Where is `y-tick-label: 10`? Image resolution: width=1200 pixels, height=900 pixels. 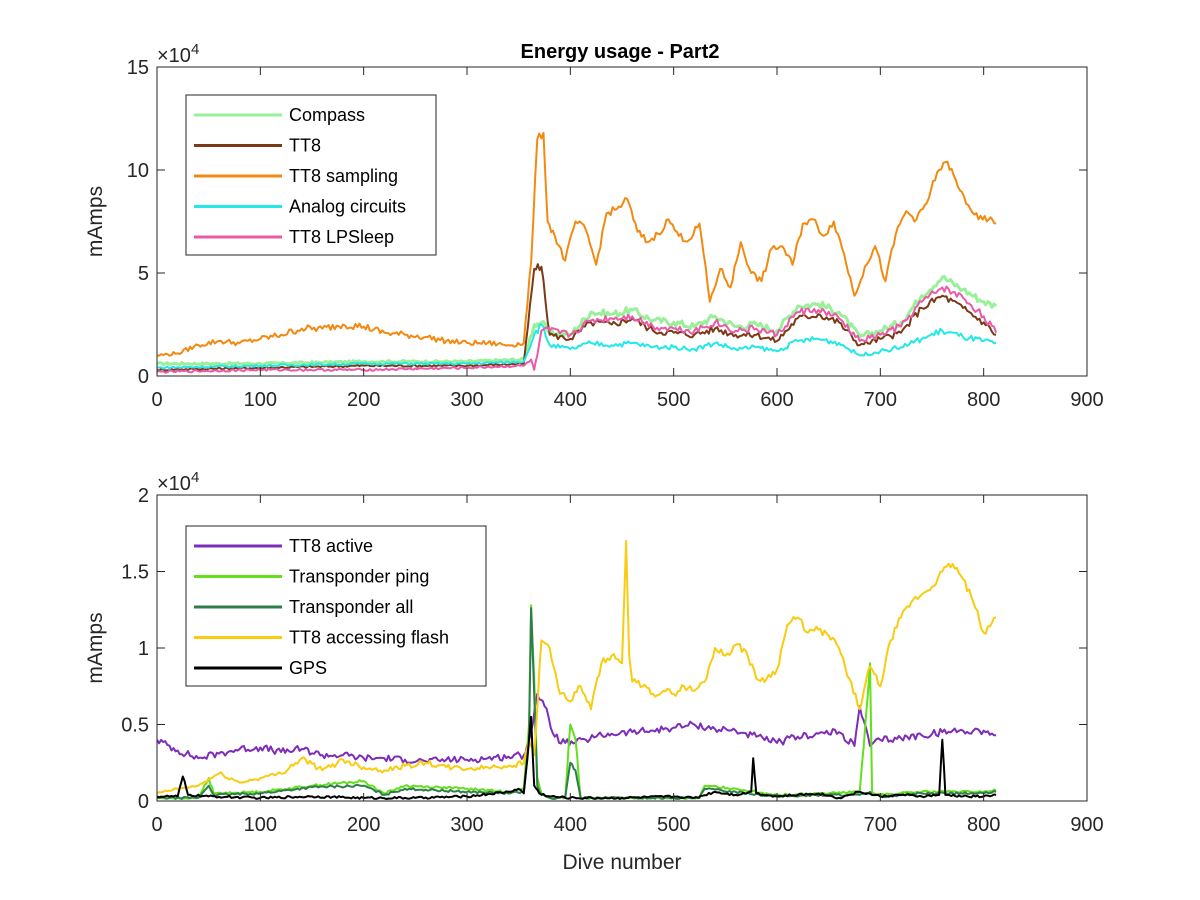
y-tick-label: 10 is located at coordinates (138, 171).